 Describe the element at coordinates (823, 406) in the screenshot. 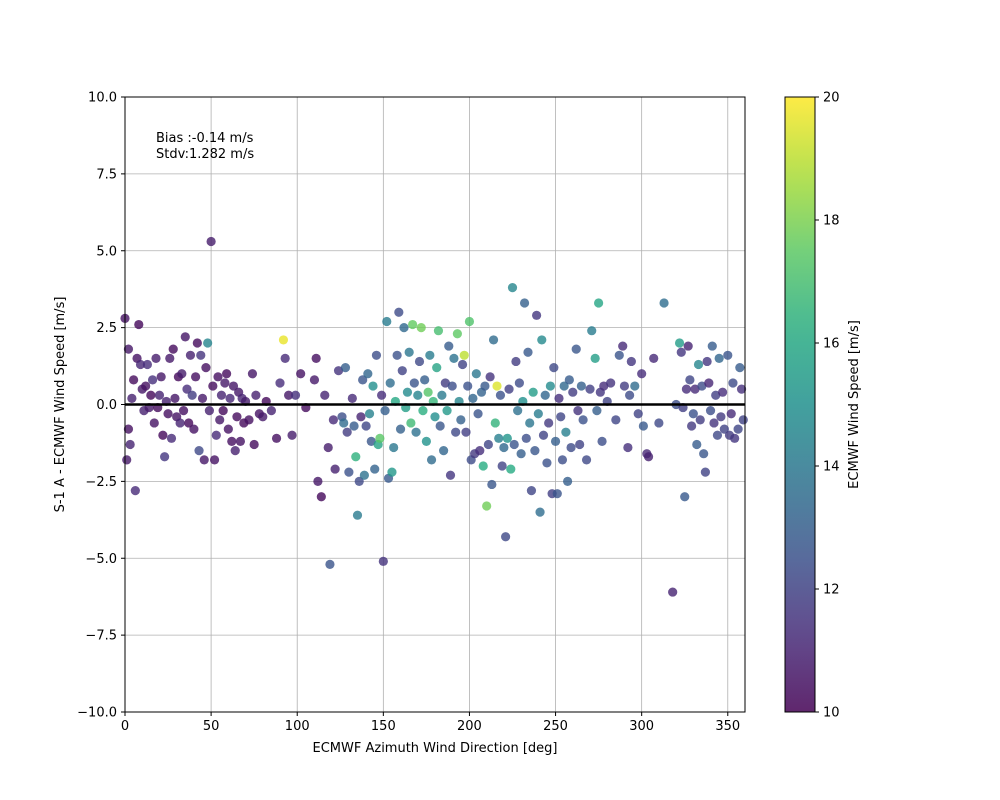

I see `colorbar: 10 12 14 16 18 20 ECMWF Wind Speed [m/s]` at that location.